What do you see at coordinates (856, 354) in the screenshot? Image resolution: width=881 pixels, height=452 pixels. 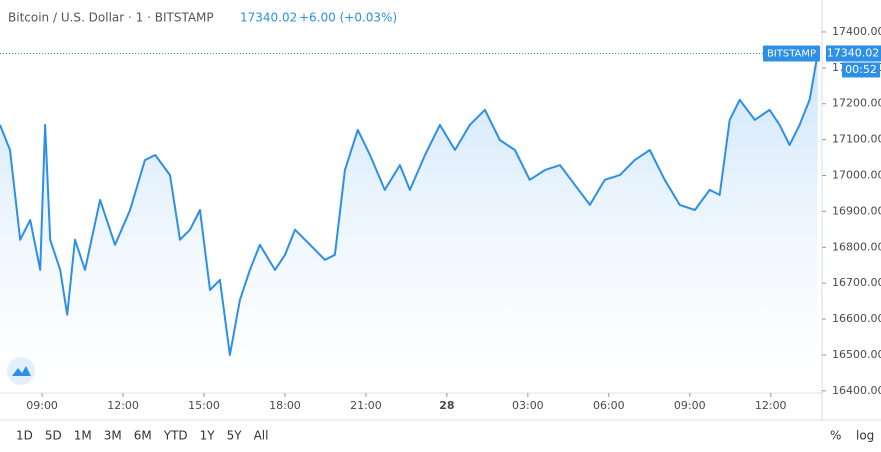 I see `y-tick-label: 16500.00` at bounding box center [856, 354].